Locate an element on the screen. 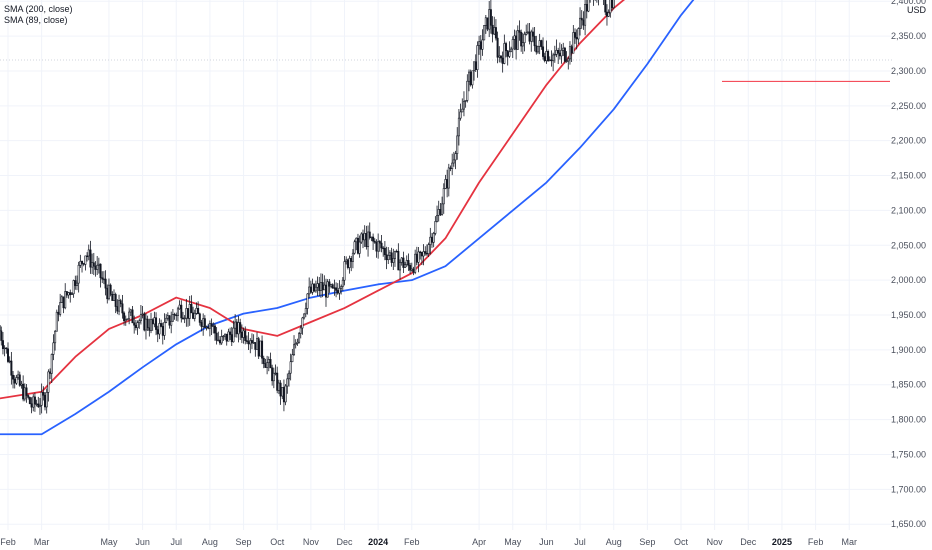 Image resolution: width=932 pixels, height=550 pixels. legend-sma89: SMA (89, close) is located at coordinates (36, 20).